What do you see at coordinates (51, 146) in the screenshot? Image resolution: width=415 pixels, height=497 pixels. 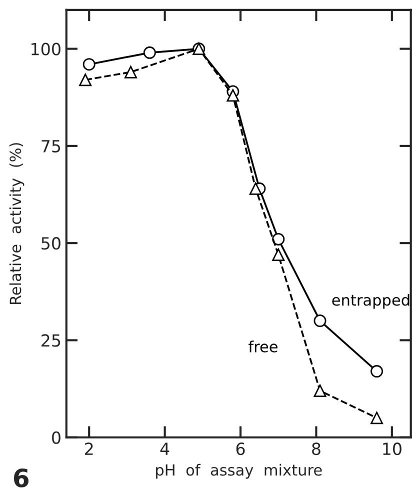 I see `y-tick-label: 75` at bounding box center [51, 146].